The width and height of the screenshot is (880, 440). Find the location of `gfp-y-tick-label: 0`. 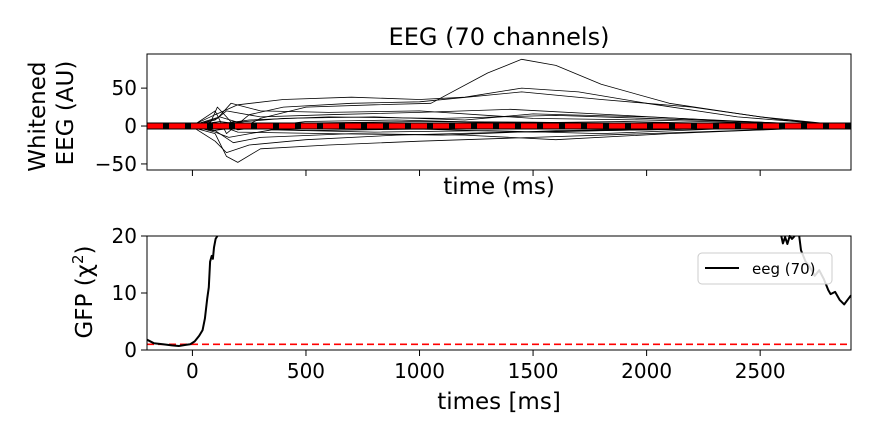

gfp-y-tick-label: 0 is located at coordinates (130, 350).